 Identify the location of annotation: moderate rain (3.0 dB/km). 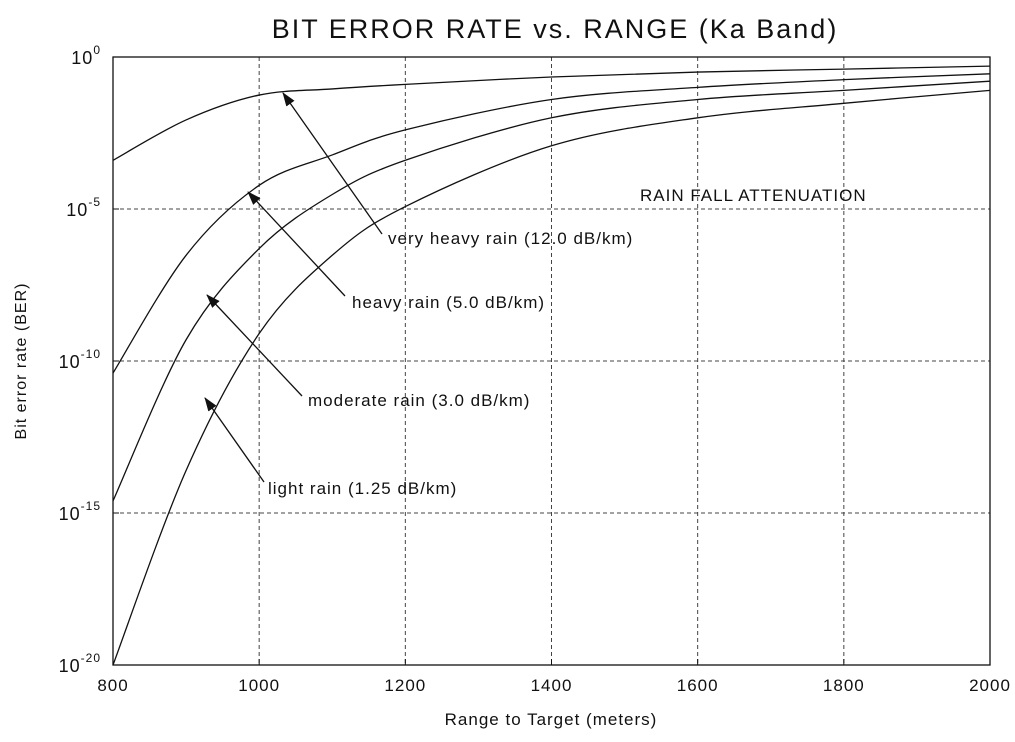
(419, 400).